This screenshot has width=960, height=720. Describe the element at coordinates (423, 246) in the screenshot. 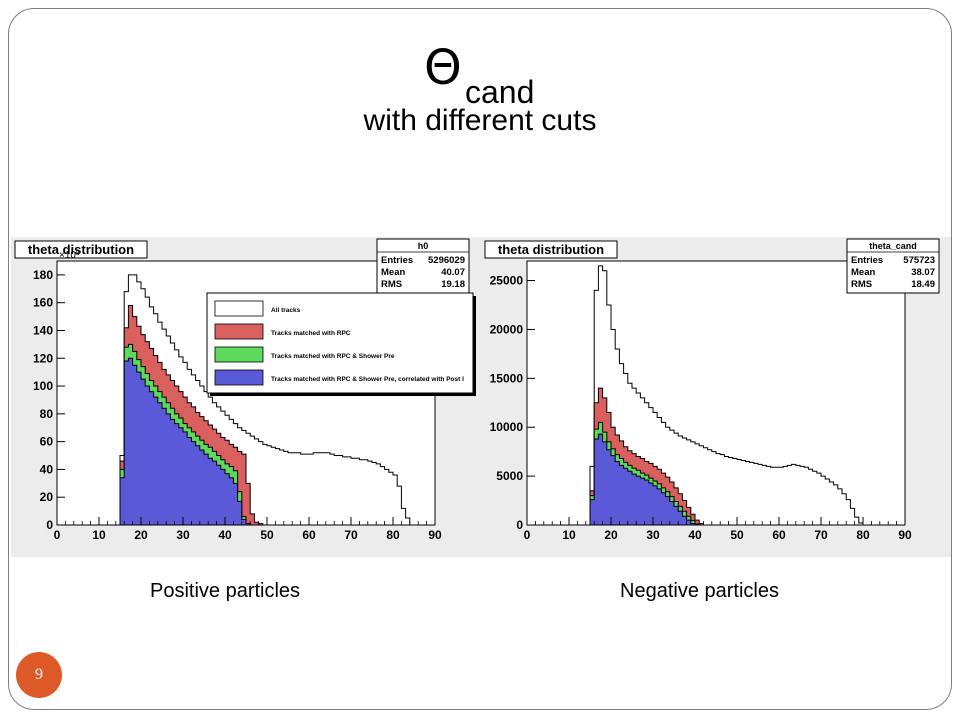

I see `chart0-stats-name: h0` at that location.